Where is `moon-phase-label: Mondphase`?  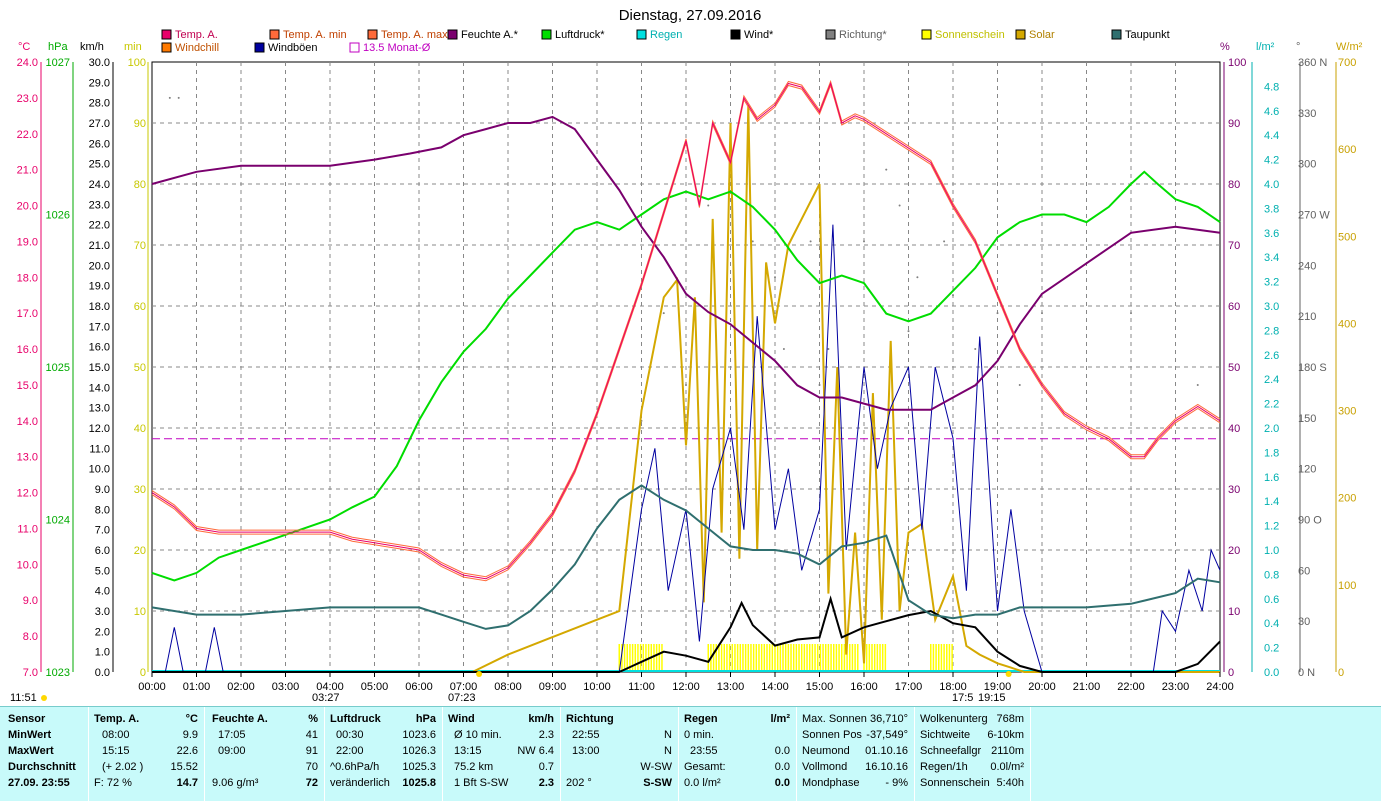
moon-phase-label: Mondphase is located at coordinates (831, 783).